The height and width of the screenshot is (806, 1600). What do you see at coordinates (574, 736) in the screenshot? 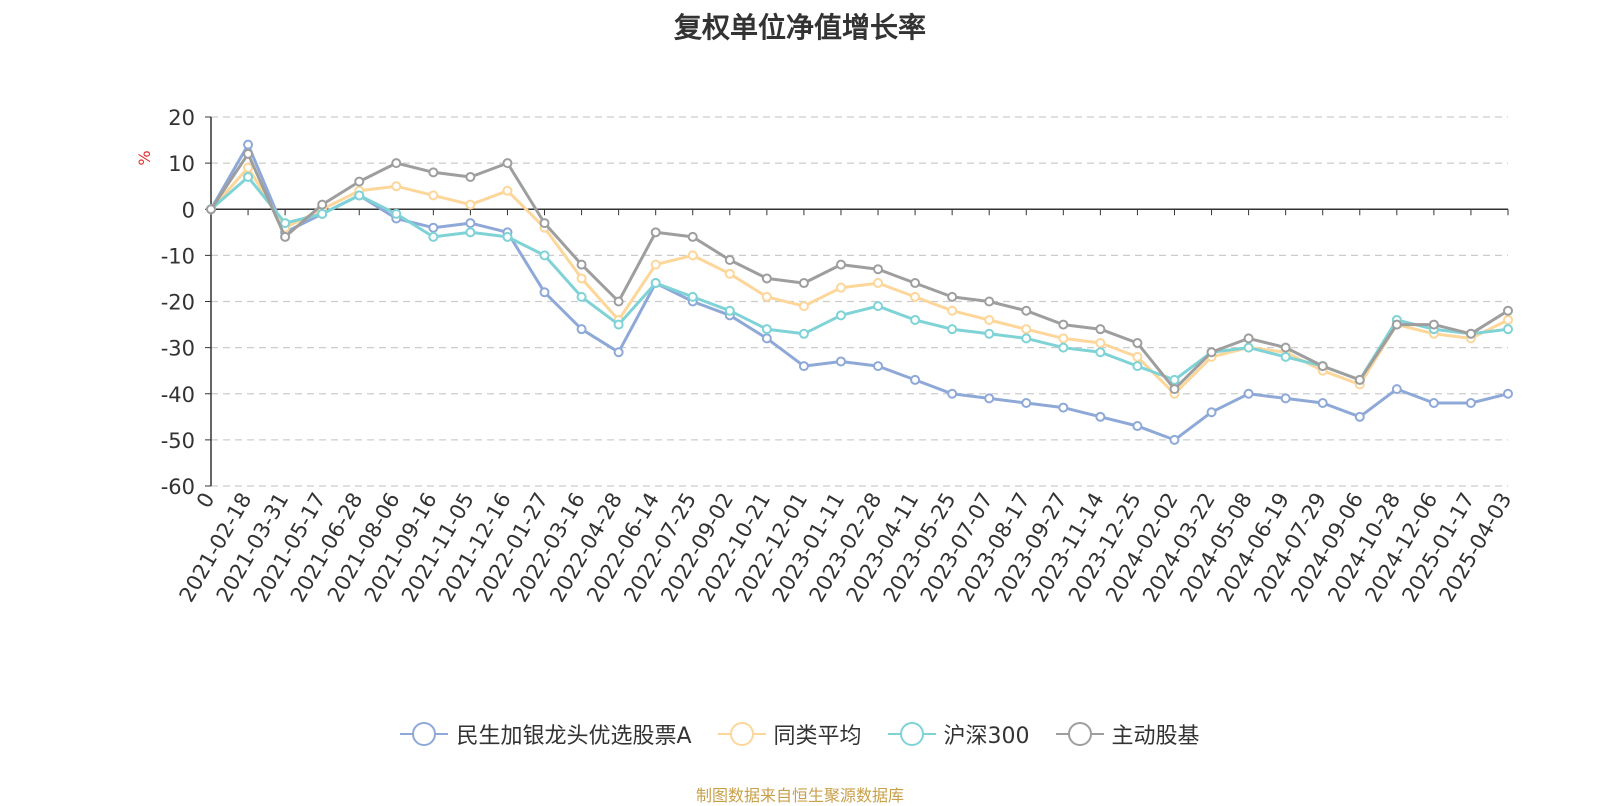
I see `legend-label: 民生加银龙头优选股票A` at bounding box center [574, 736].